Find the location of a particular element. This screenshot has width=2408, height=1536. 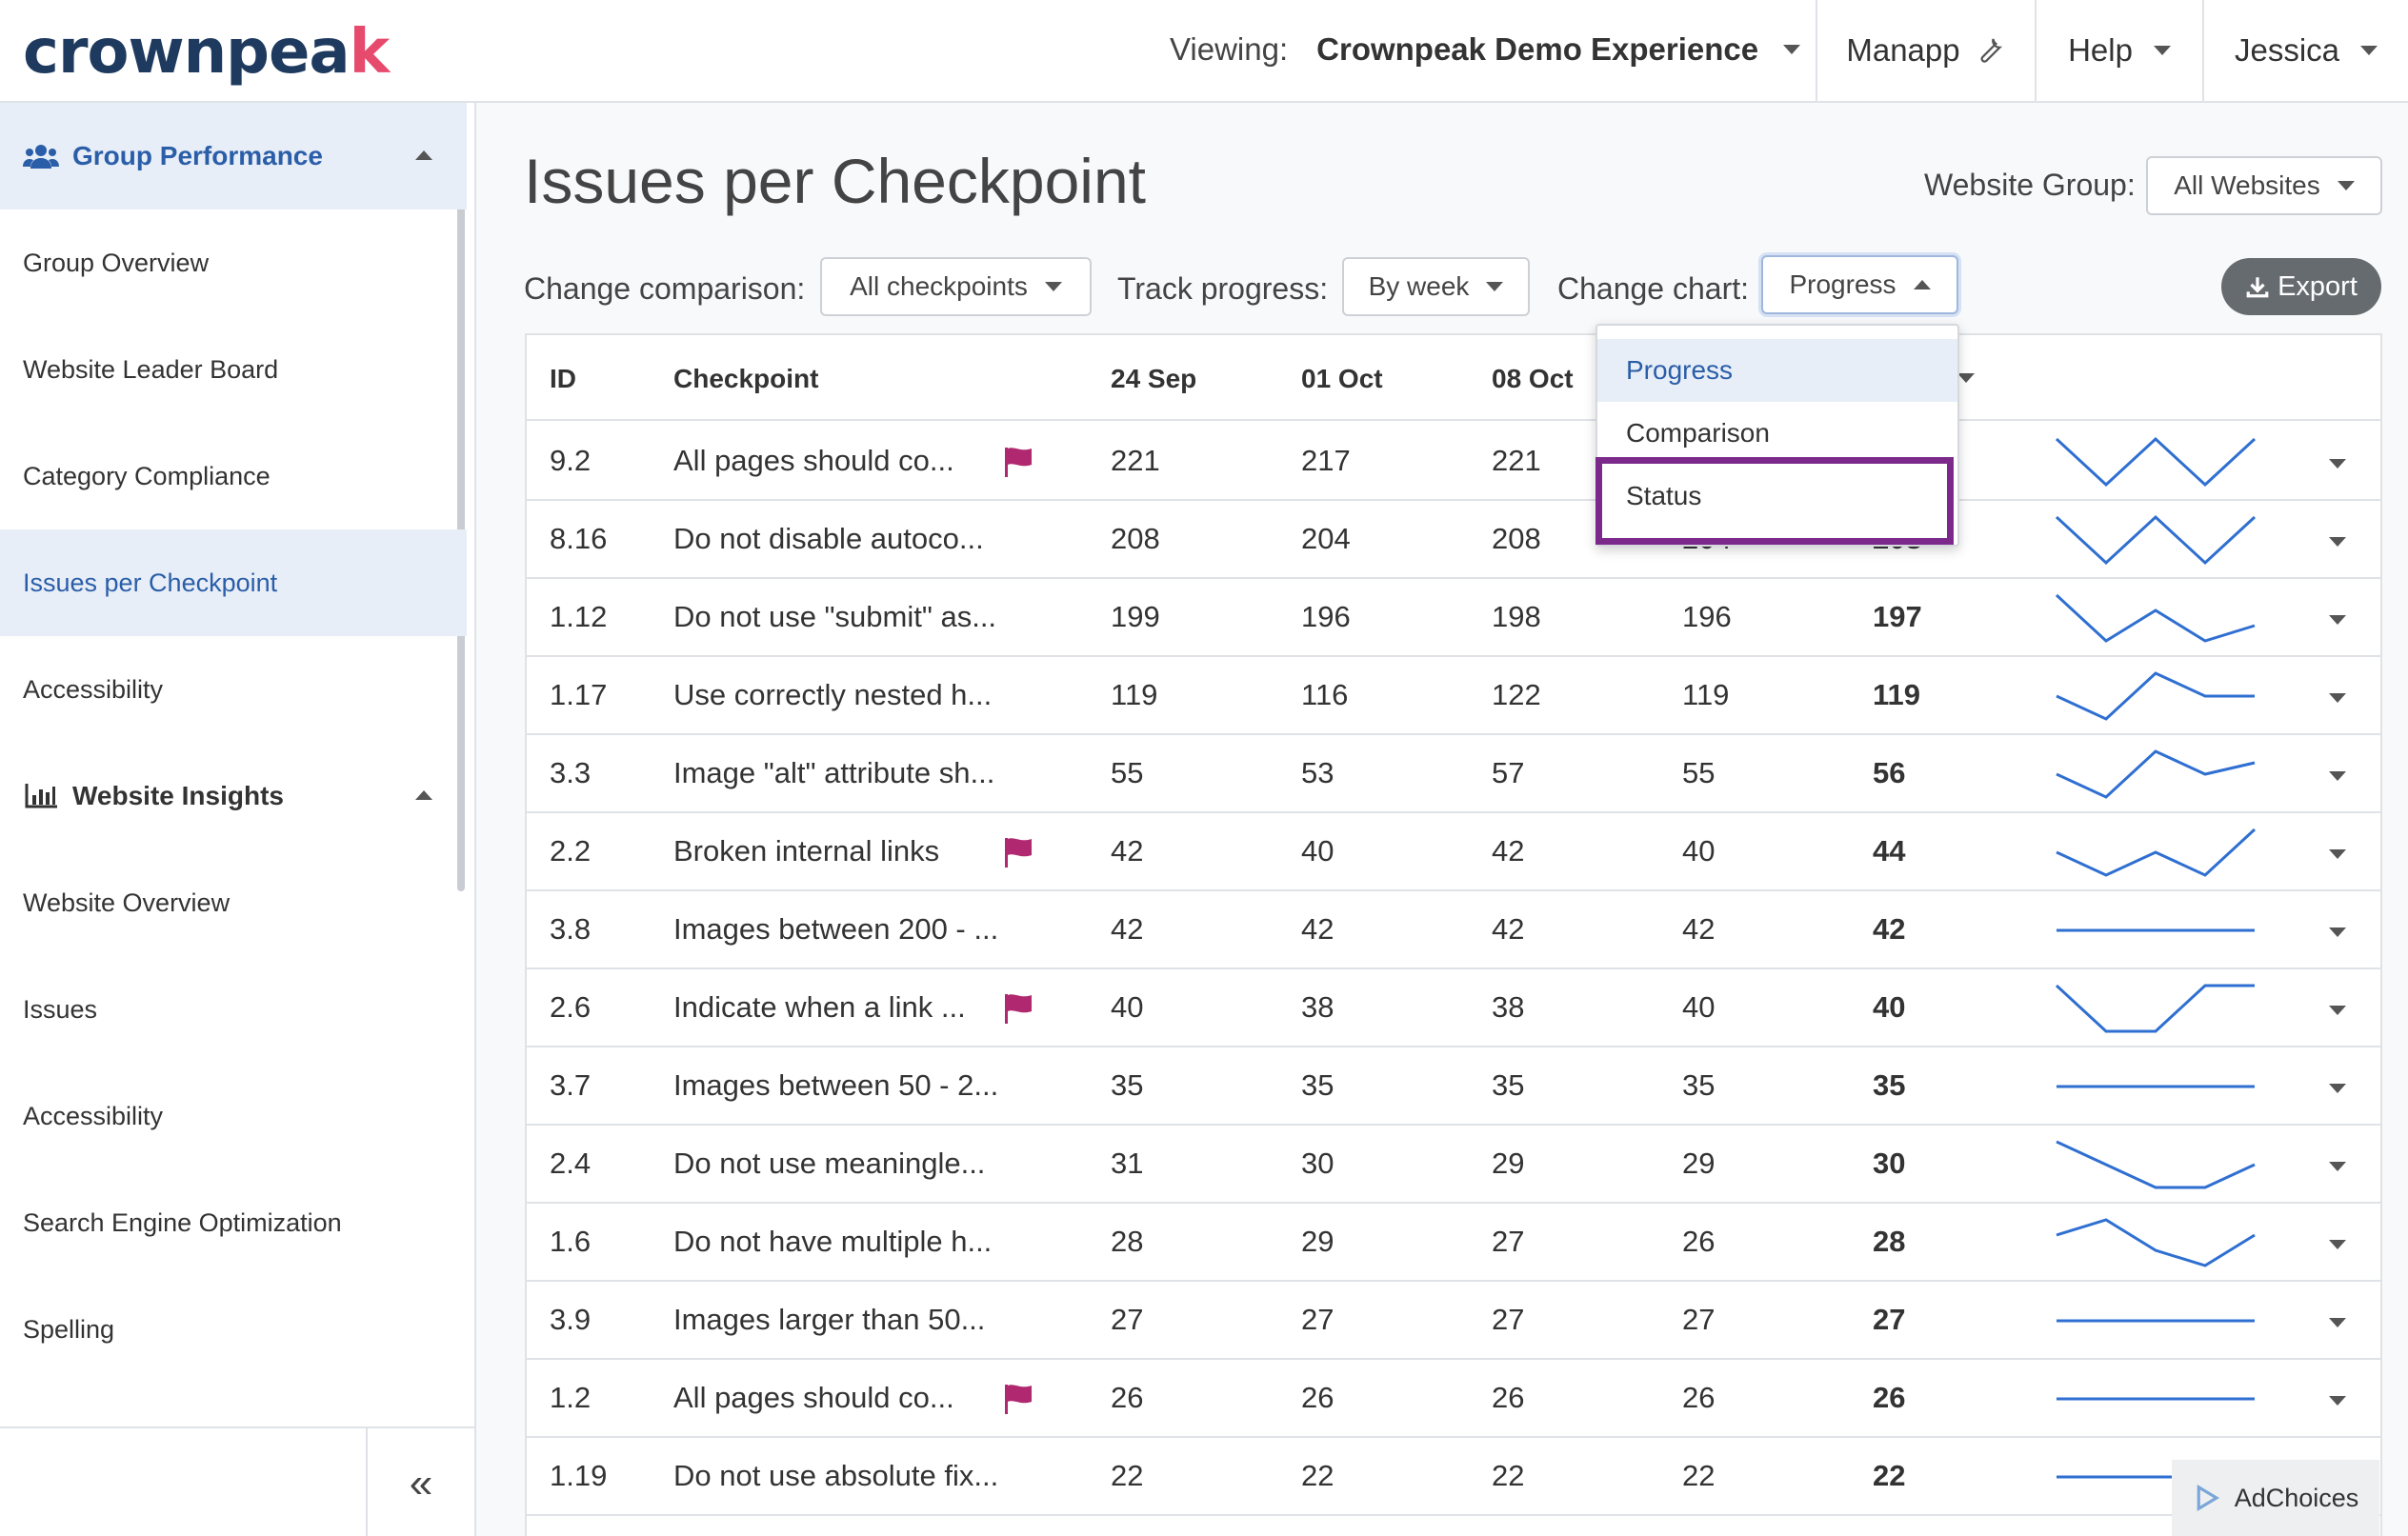

cell-week-value: 28 is located at coordinates (1127, 1241).